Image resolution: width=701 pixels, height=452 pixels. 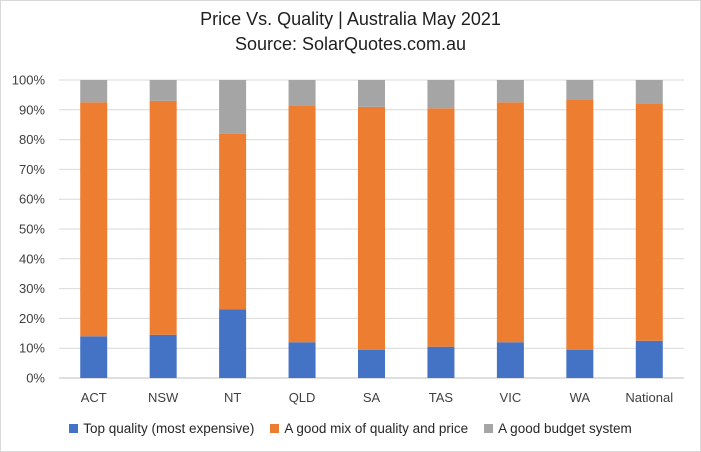 What do you see at coordinates (511, 397) in the screenshot?
I see `x-tick-label: VIC` at bounding box center [511, 397].